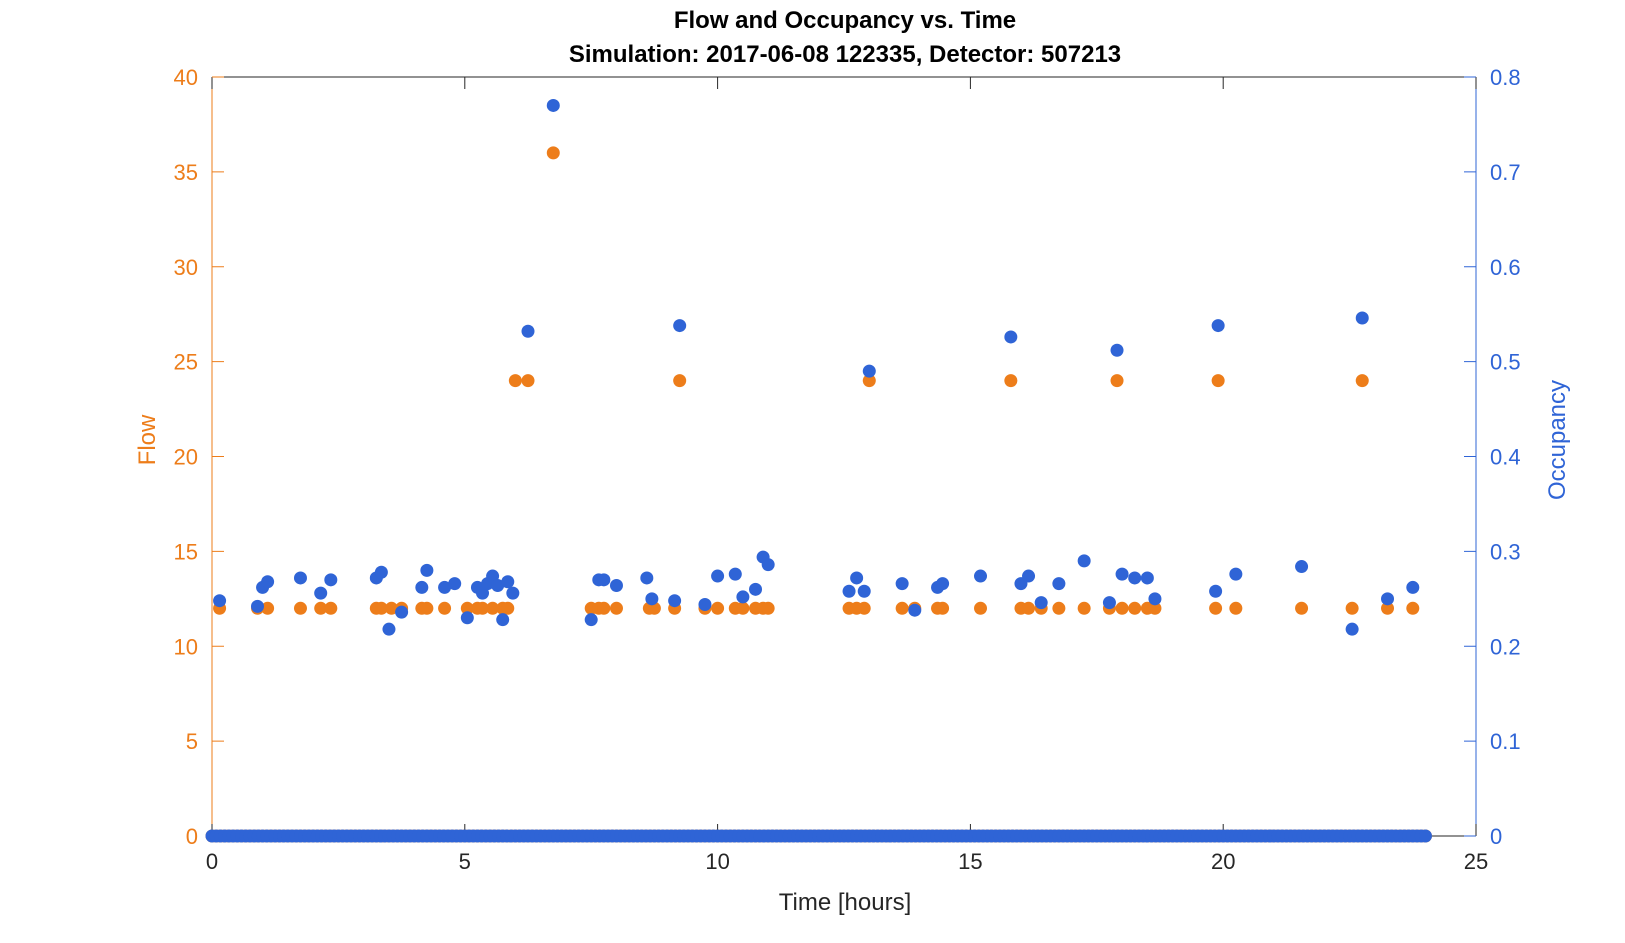 The height and width of the screenshot is (943, 1625). I want to click on y-left-tick-label: 30, so click(186, 267).